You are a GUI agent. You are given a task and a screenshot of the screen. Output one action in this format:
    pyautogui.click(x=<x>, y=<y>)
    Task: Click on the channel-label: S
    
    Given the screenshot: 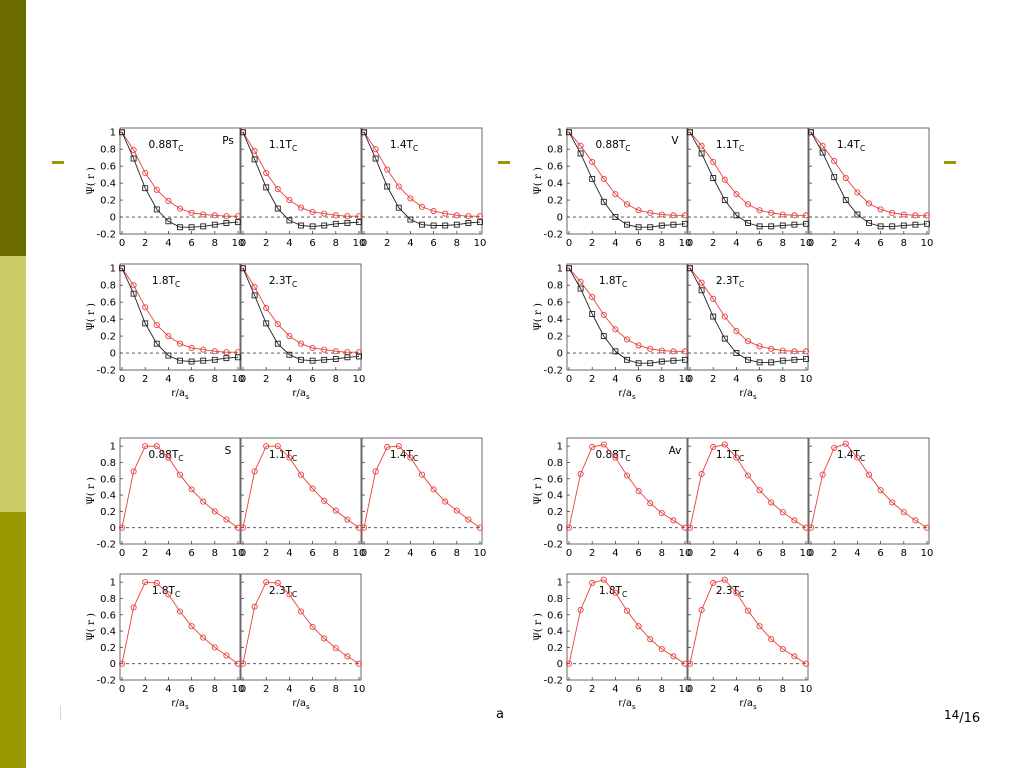 What is the action you would take?
    pyautogui.click(x=228, y=451)
    